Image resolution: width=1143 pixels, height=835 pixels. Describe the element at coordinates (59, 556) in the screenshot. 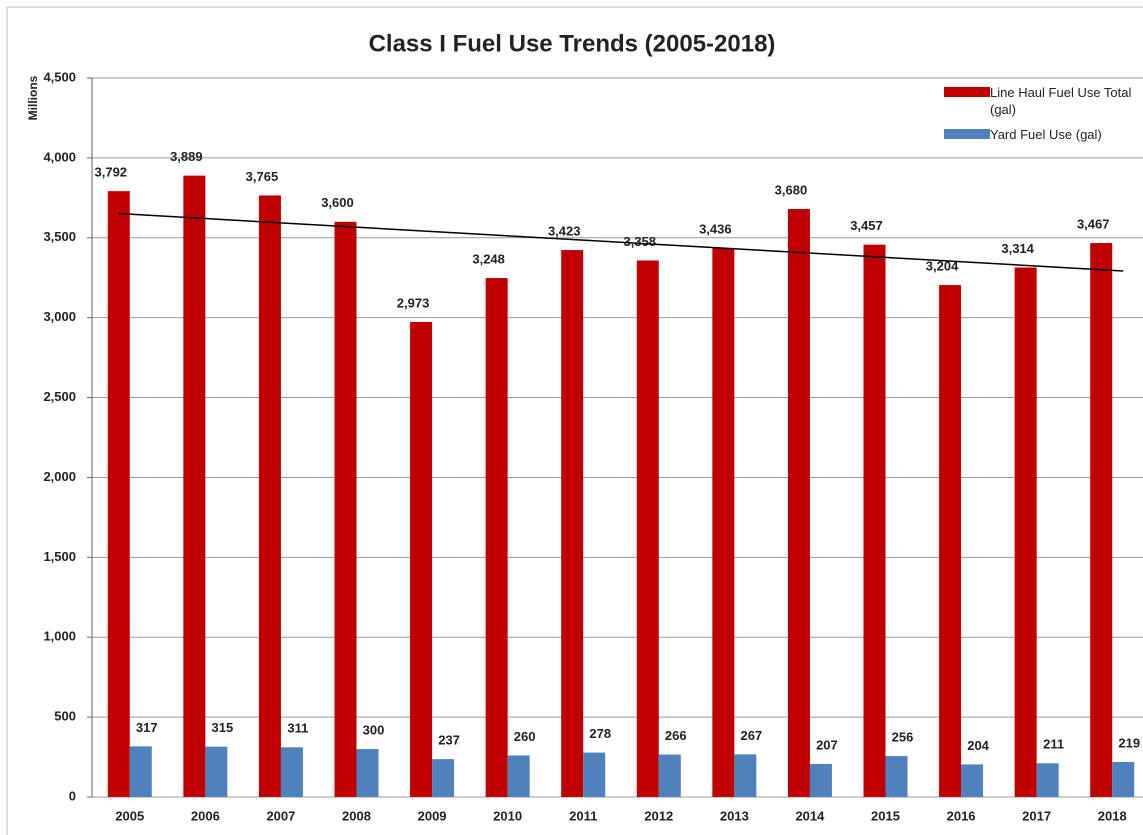

I see `y-tick-label: 1,500` at that location.